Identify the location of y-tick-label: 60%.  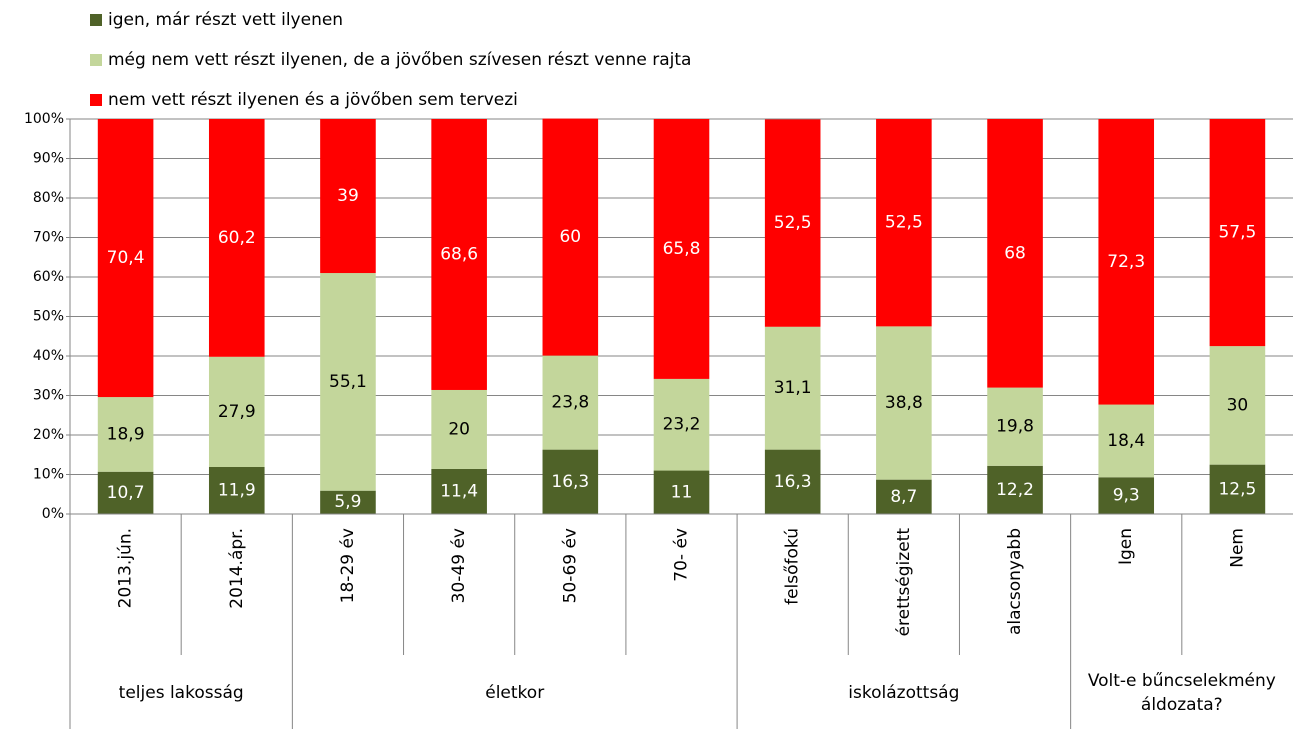
(48, 277).